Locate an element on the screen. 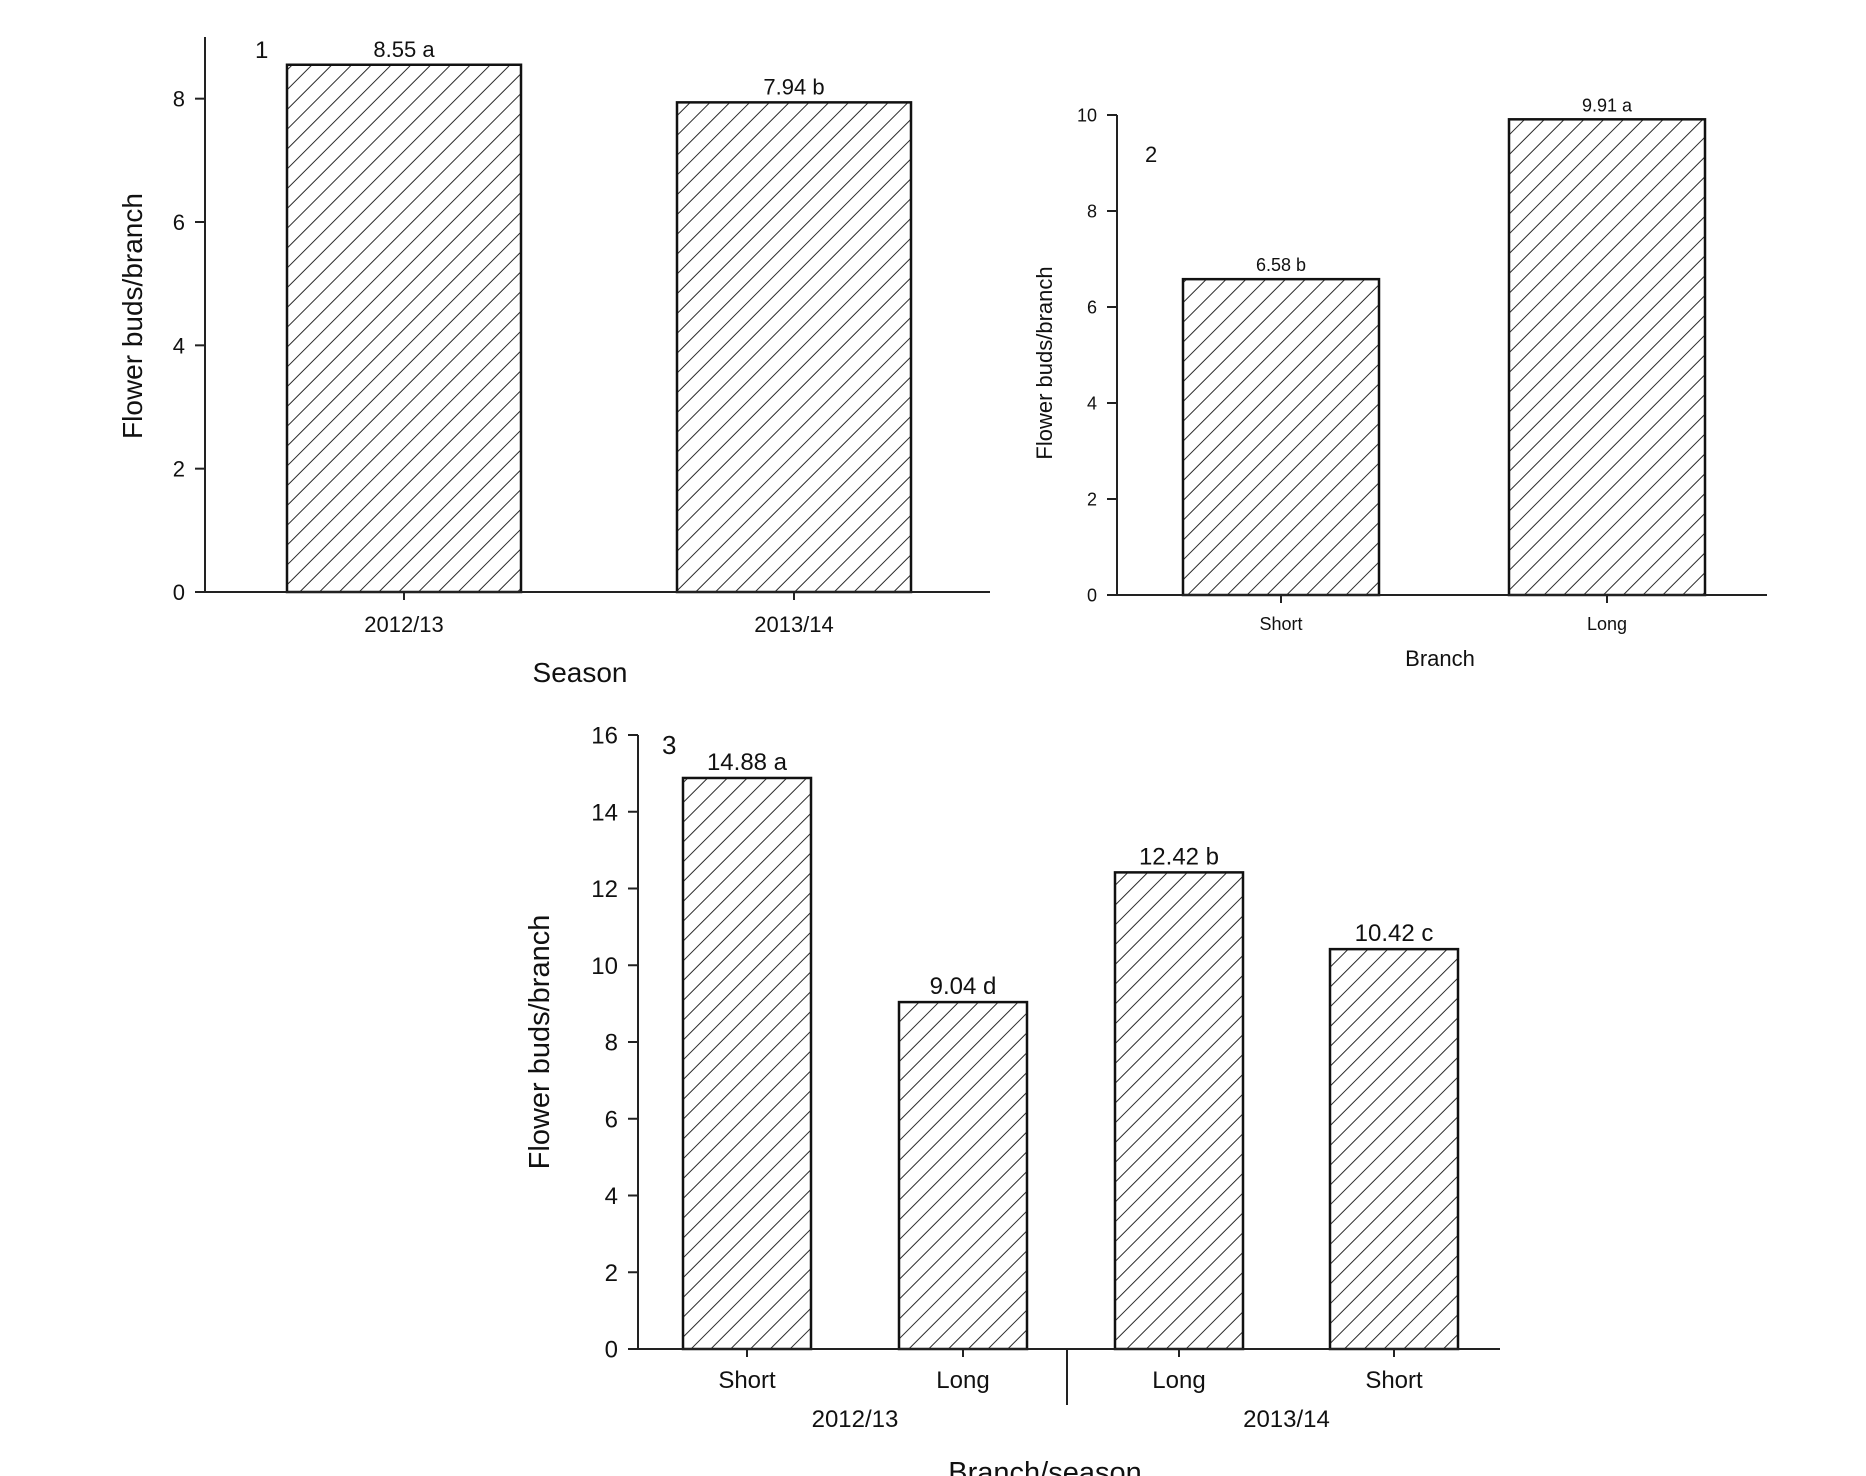  panel-number: 1 is located at coordinates (261, 50).